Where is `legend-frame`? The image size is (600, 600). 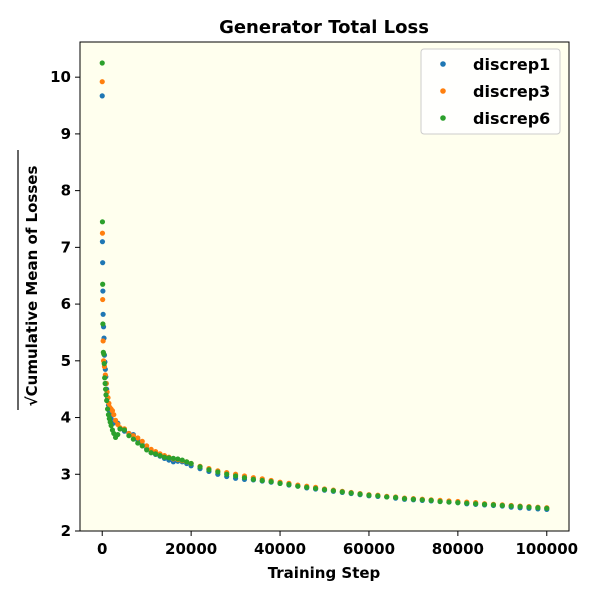 legend-frame is located at coordinates (490, 91).